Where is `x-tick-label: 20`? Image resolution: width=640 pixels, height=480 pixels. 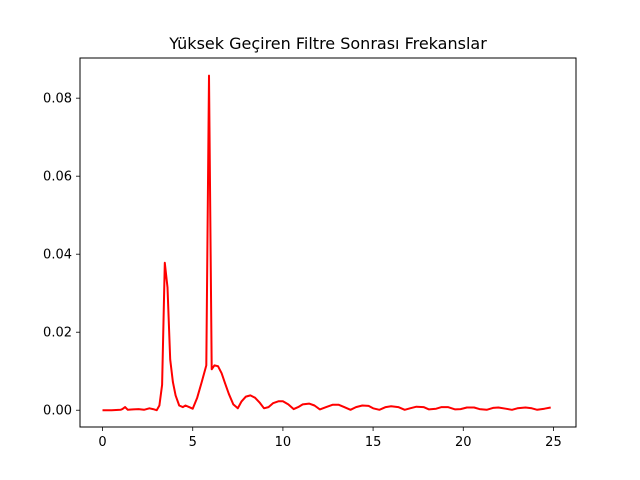 x-tick-label: 20 is located at coordinates (463, 442).